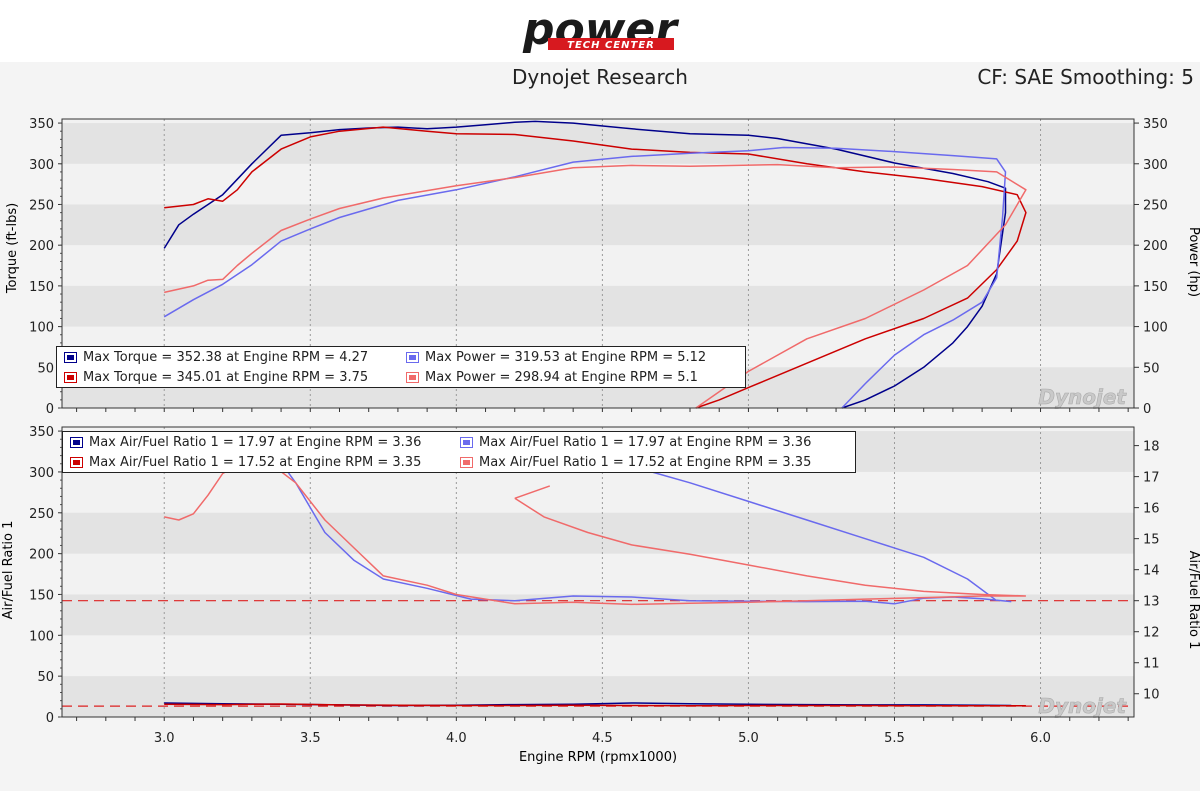  I want to click on header-bar, so click(600, 31).